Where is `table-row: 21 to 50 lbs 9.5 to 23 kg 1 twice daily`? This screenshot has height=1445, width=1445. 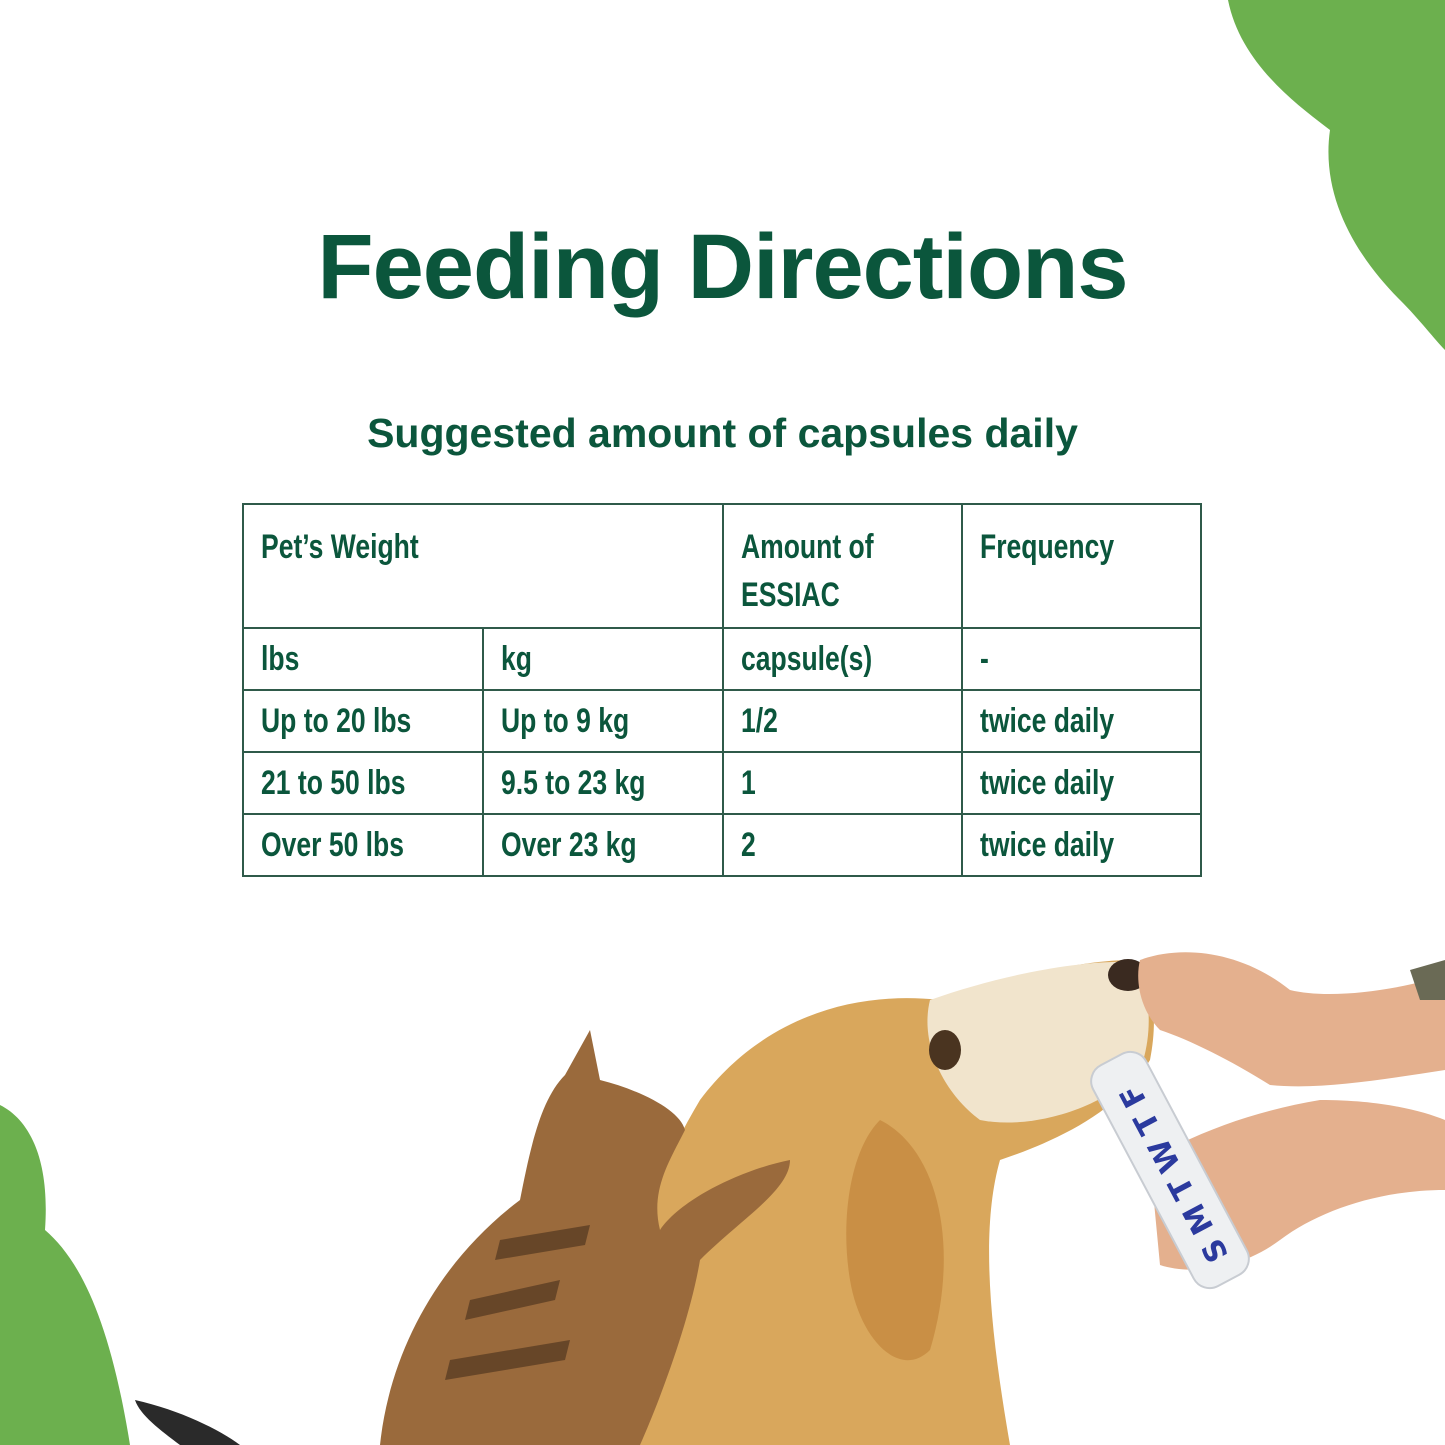
table-row: 21 to 50 lbs 9.5 to 23 kg 1 twice daily is located at coordinates (722, 783).